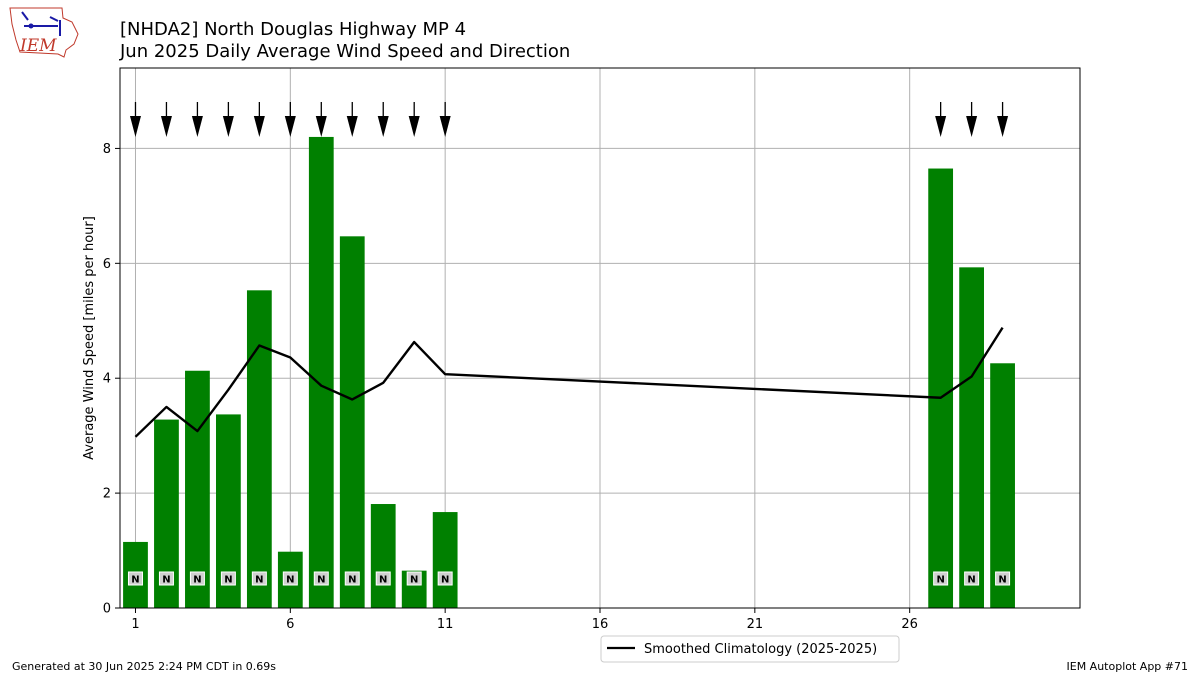  Describe the element at coordinates (41, 23) in the screenshot. I see `logo-wind-icon` at that location.